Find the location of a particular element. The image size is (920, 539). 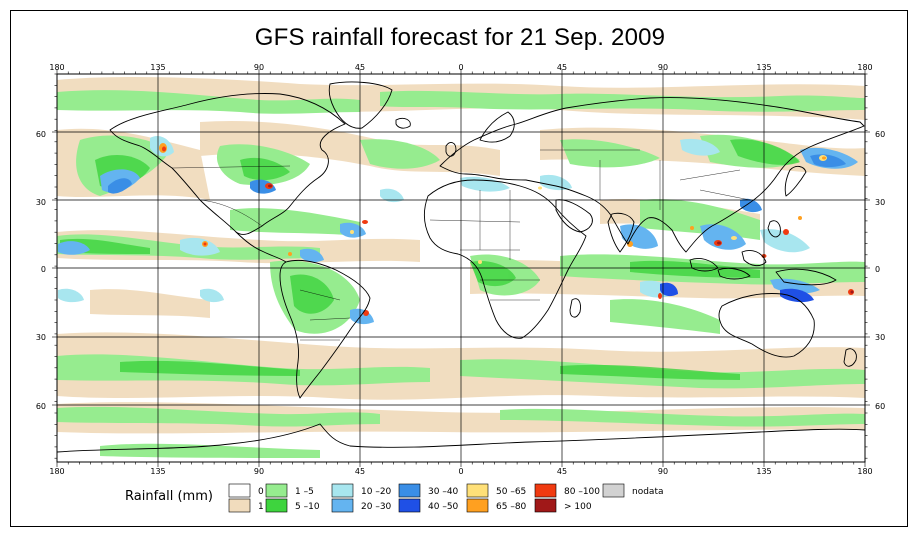

legend-label: 80 –100 is located at coordinates (582, 492).